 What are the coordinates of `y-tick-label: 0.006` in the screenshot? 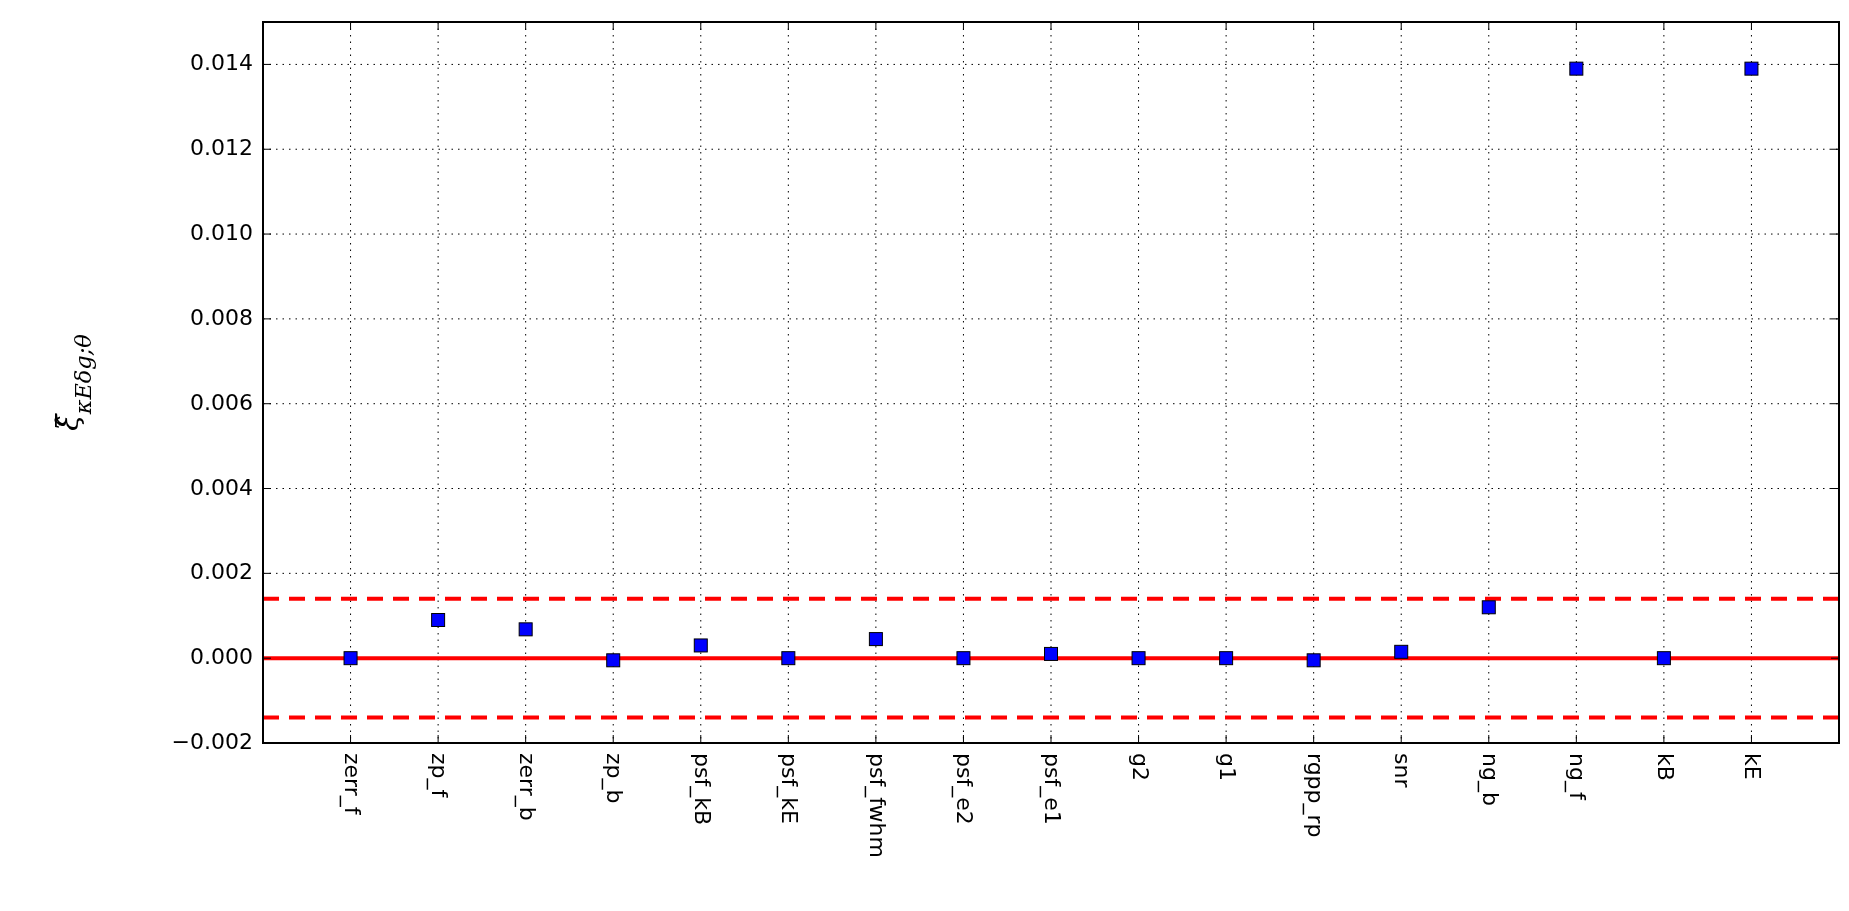 It's located at (221, 402).